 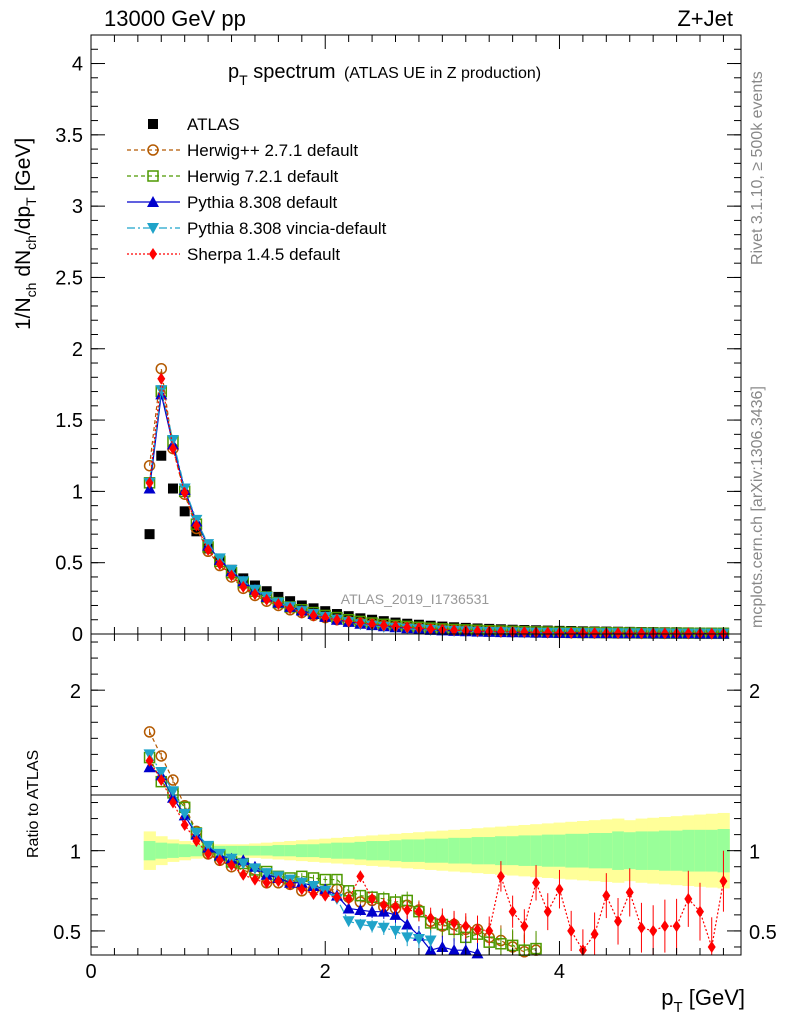 I want to click on main-ytick-label: 1, so click(x=77, y=492).